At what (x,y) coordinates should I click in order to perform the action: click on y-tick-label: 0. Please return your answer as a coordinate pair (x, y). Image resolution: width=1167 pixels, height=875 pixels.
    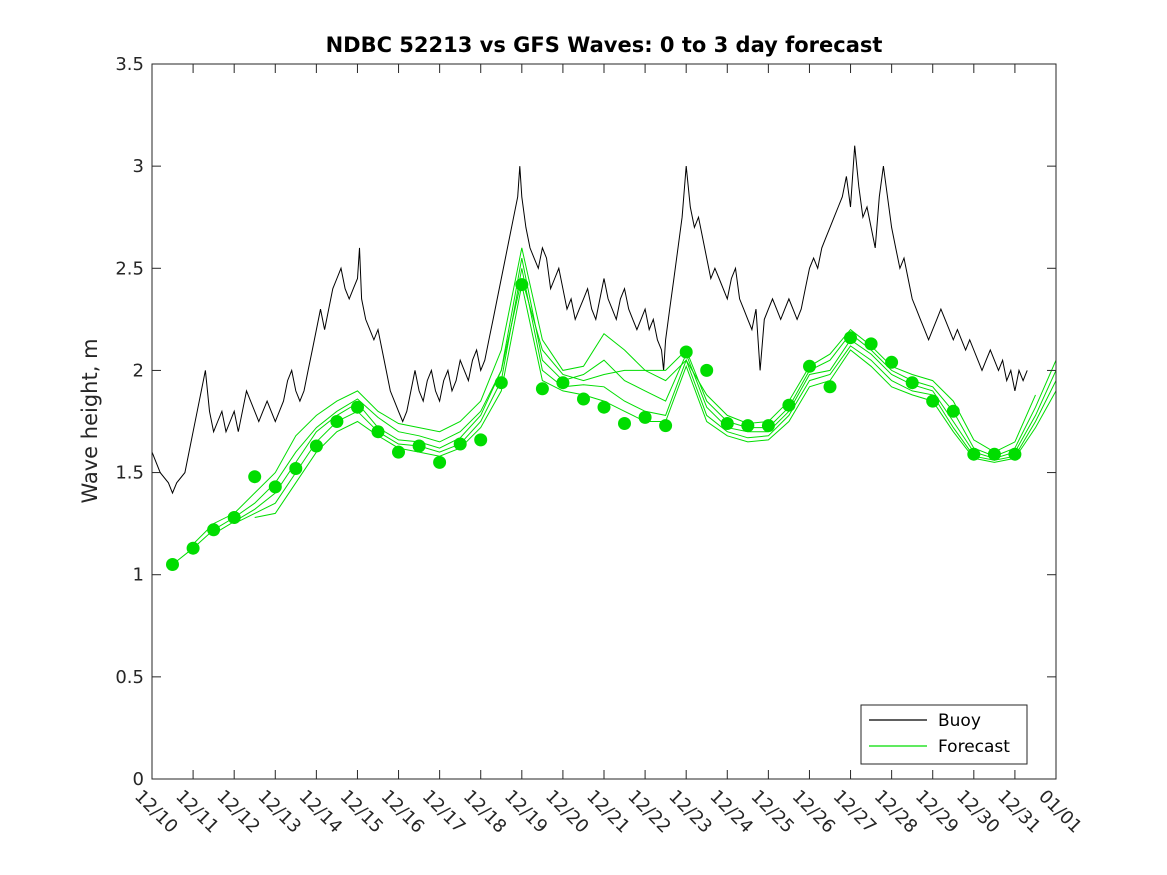
    Looking at the image, I should click on (138, 779).